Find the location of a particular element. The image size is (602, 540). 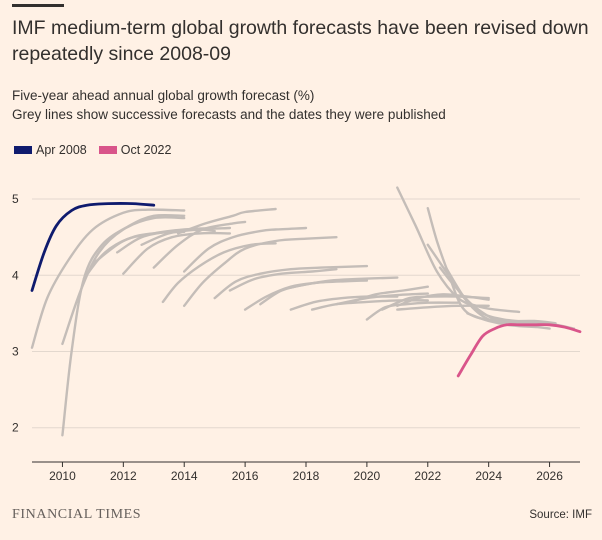

x-tick-label-2010: 2010 is located at coordinates (62, 476).